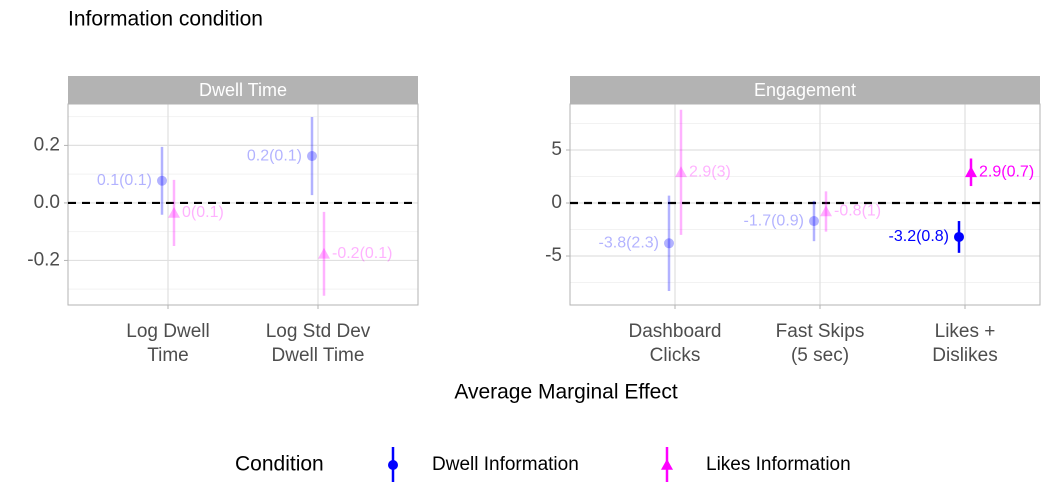  Describe the element at coordinates (124, 180) in the screenshot. I see `value-label: 0.1(0.1)` at that location.